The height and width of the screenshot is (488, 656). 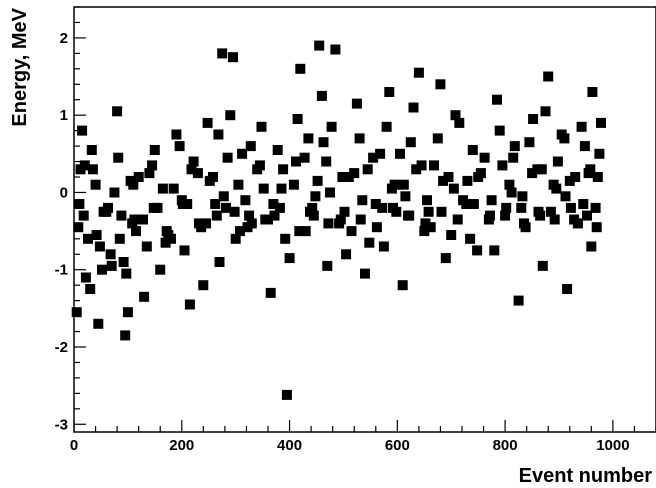 What do you see at coordinates (74, 445) in the screenshot?
I see `x-tick-label: 0` at bounding box center [74, 445].